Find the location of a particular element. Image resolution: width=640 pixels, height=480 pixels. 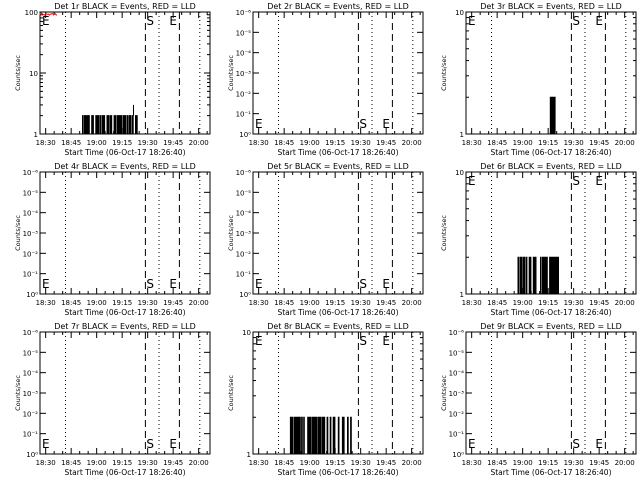

y-tick-label: 10⁻⁴ is located at coordinates (244, 54).